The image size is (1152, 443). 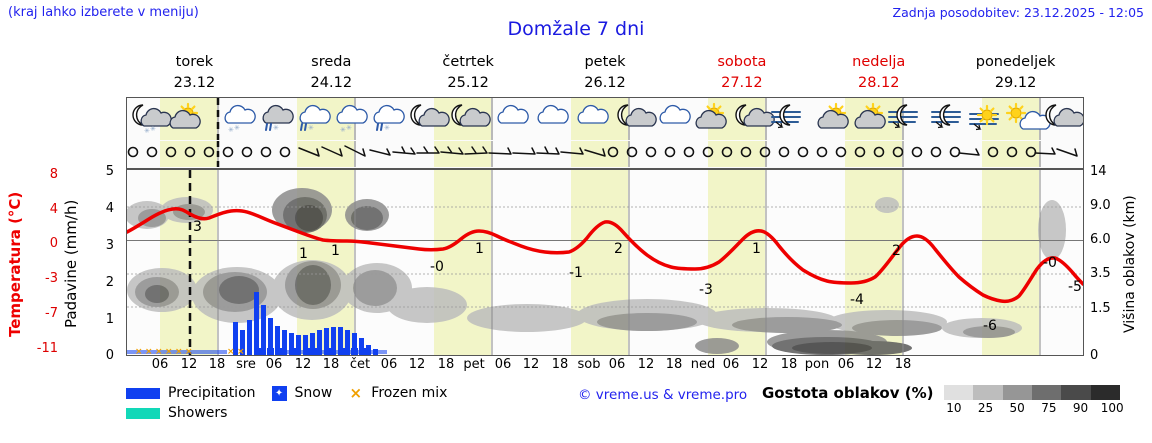 I want to click on x-tick-5: 12, so click(x=303, y=364).